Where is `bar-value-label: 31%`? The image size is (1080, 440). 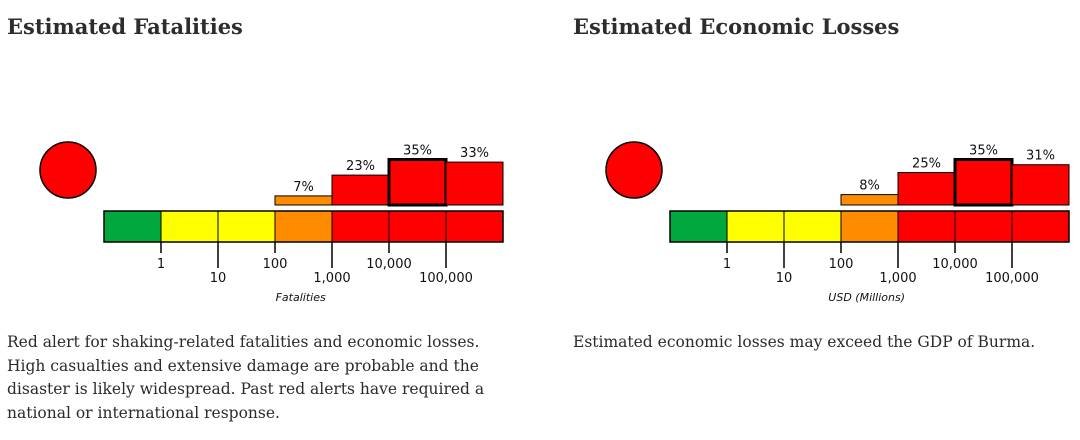 bar-value-label: 31% is located at coordinates (1040, 156).